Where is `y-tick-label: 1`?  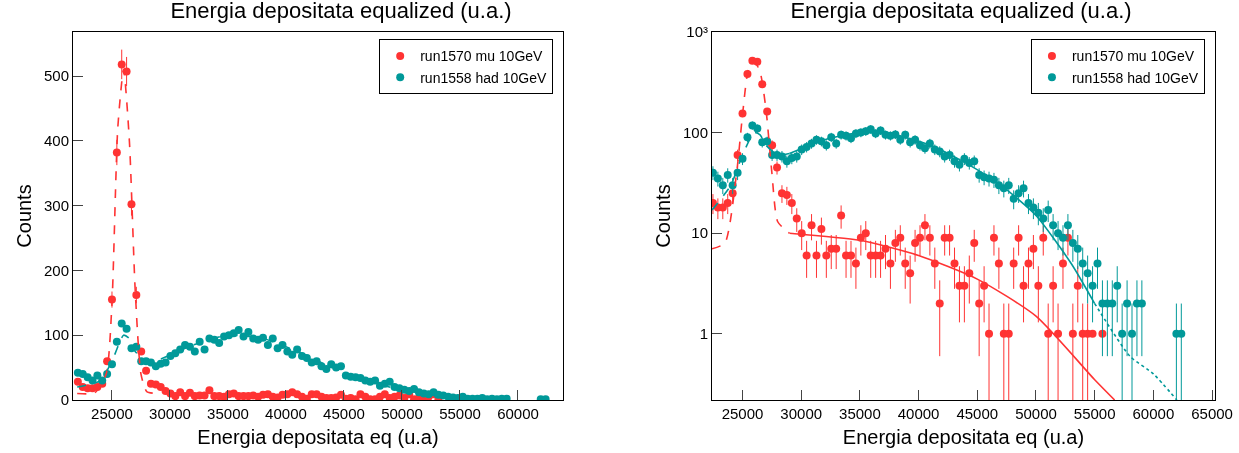 y-tick-label: 1 is located at coordinates (703, 334).